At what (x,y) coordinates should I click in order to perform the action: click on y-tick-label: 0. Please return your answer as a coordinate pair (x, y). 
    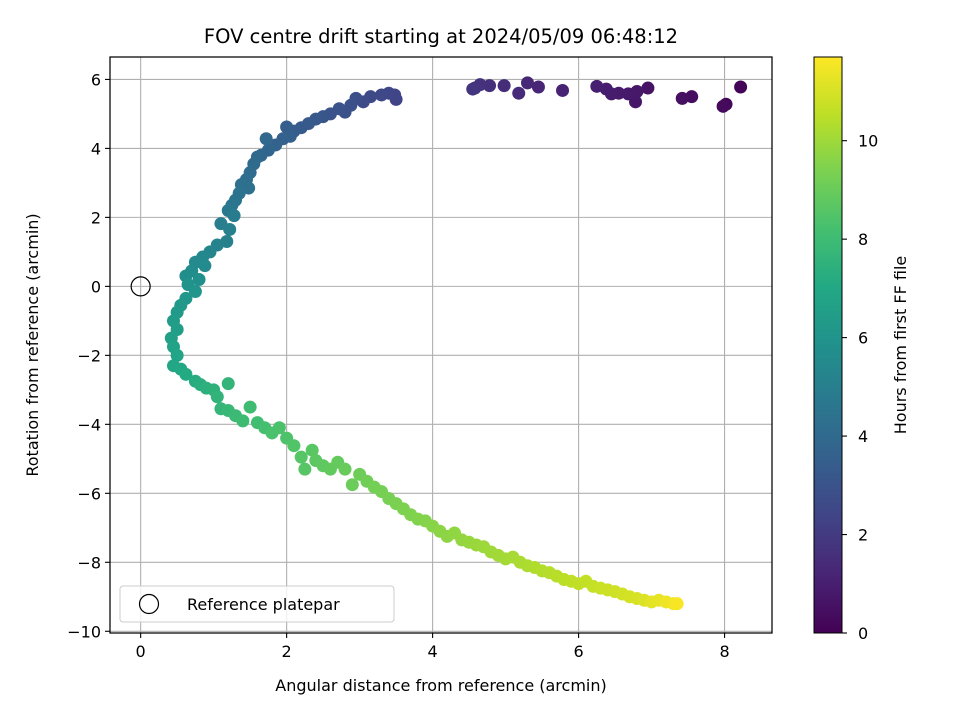
    Looking at the image, I should click on (96, 286).